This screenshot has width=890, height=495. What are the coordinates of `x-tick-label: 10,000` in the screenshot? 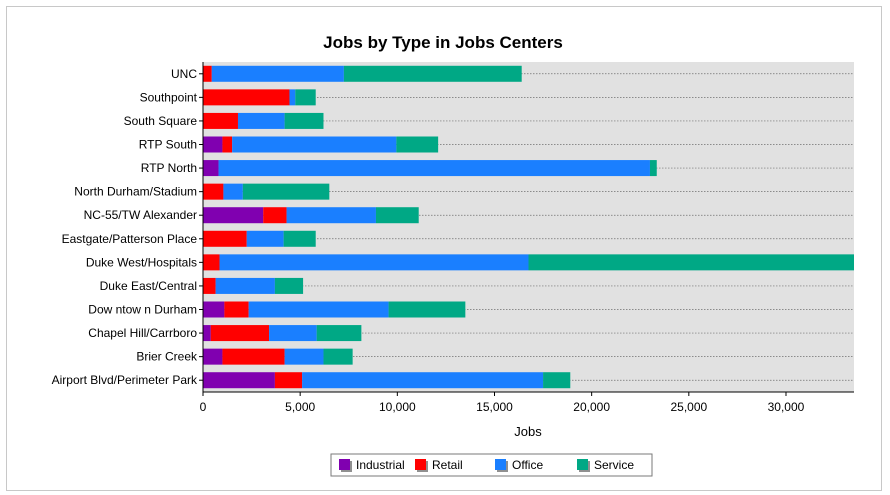 It's located at (397, 407).